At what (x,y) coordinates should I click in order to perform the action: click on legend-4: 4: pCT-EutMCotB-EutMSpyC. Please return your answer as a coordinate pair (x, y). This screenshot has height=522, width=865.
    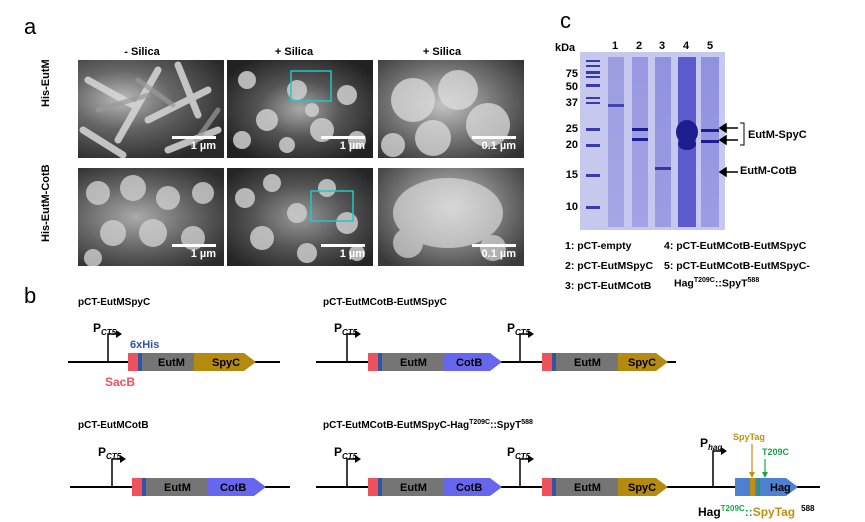
    Looking at the image, I should click on (735, 246).